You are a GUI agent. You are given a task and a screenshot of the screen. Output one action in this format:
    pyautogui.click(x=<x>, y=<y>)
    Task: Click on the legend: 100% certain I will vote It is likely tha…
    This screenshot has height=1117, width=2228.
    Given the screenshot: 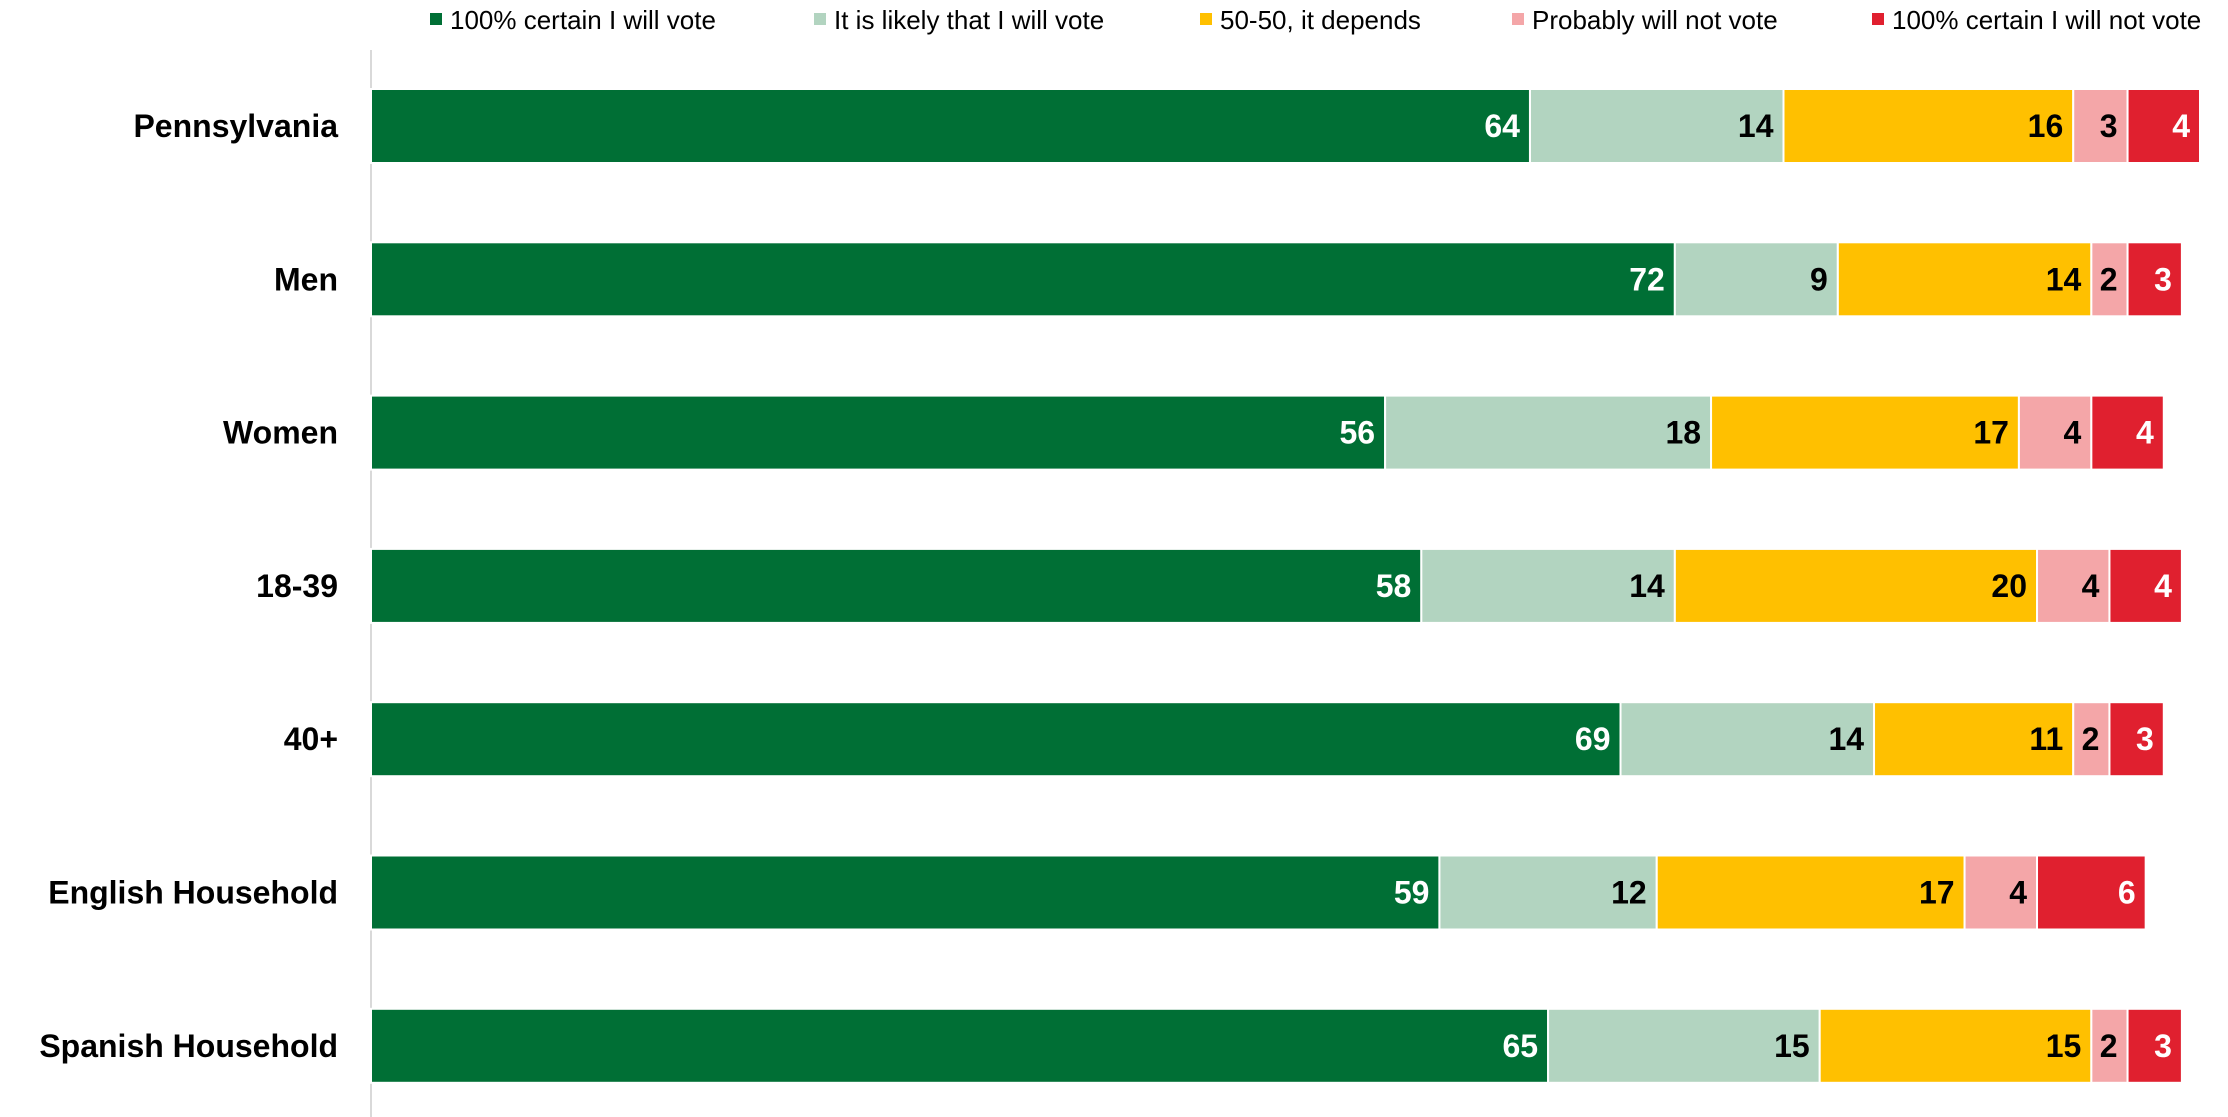 What is the action you would take?
    pyautogui.click(x=1315, y=20)
    